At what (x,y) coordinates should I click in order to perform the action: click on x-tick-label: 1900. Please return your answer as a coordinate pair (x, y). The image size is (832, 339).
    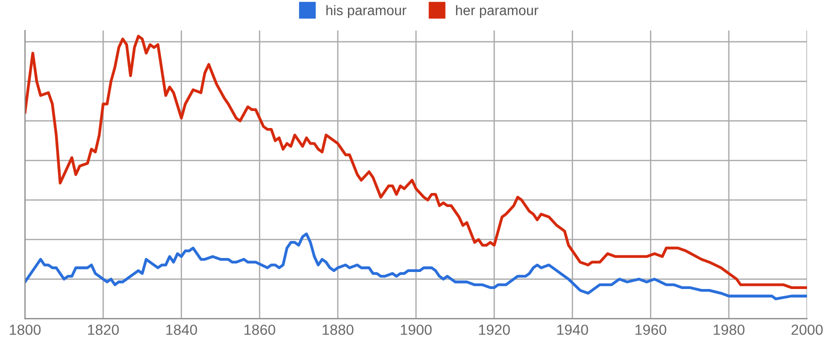
    Looking at the image, I should click on (416, 329).